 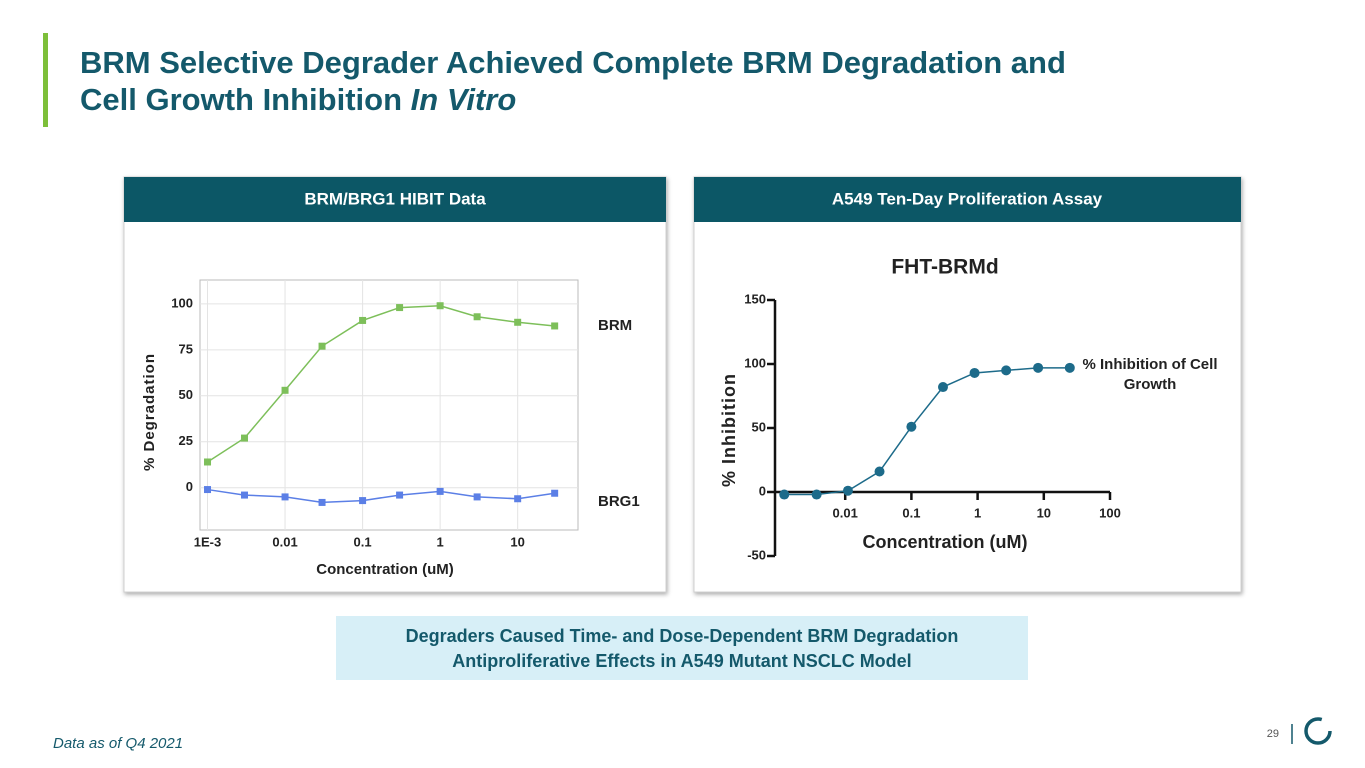 I want to click on y-axis-label: % Inhibition, so click(x=729, y=430).